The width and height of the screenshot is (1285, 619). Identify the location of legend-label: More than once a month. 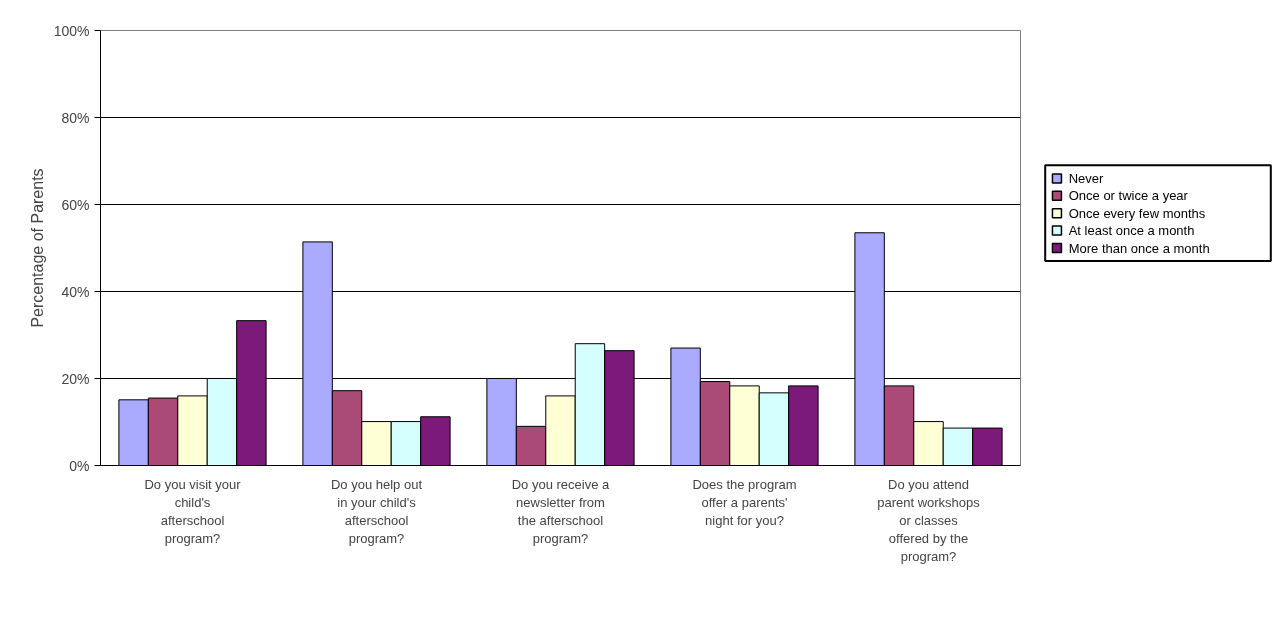
(1139, 248).